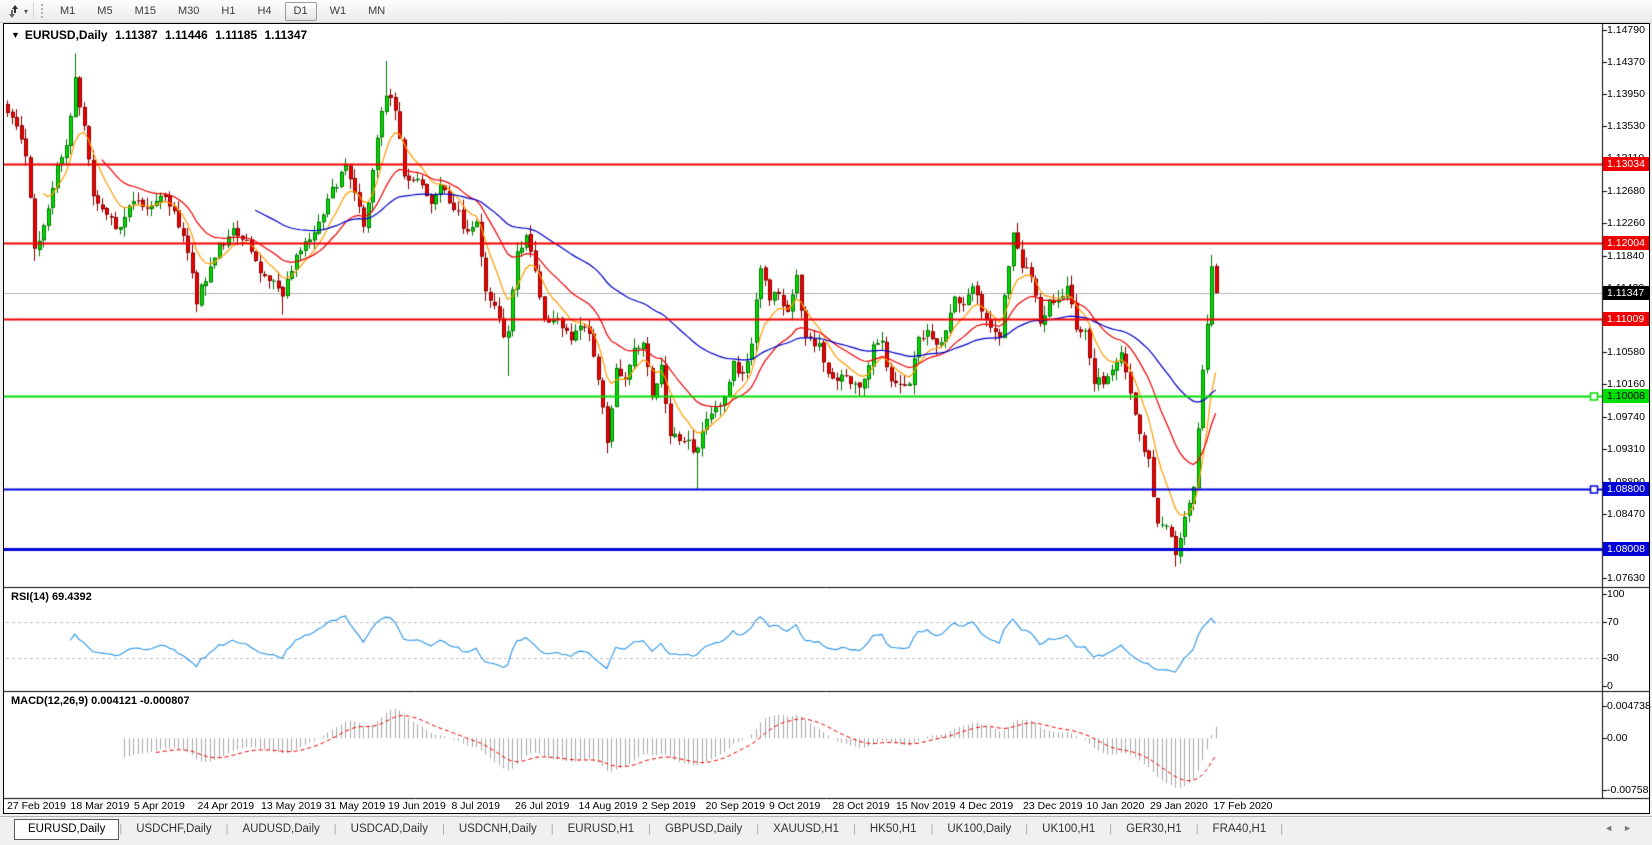 Image resolution: width=1652 pixels, height=845 pixels. What do you see at coordinates (377, 10) in the screenshot?
I see `timeframe-button-mn: MN` at bounding box center [377, 10].